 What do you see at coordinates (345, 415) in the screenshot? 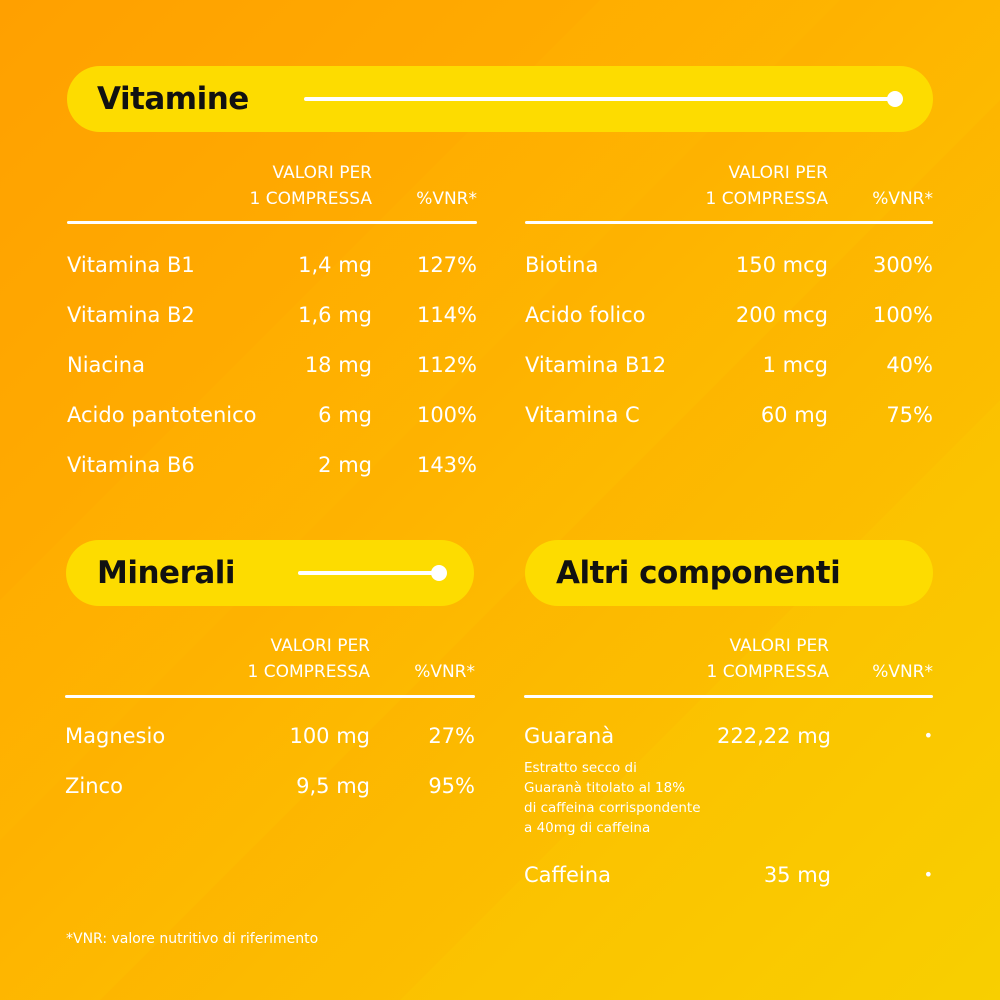
I see `nutrient-value: 6 mg` at bounding box center [345, 415].